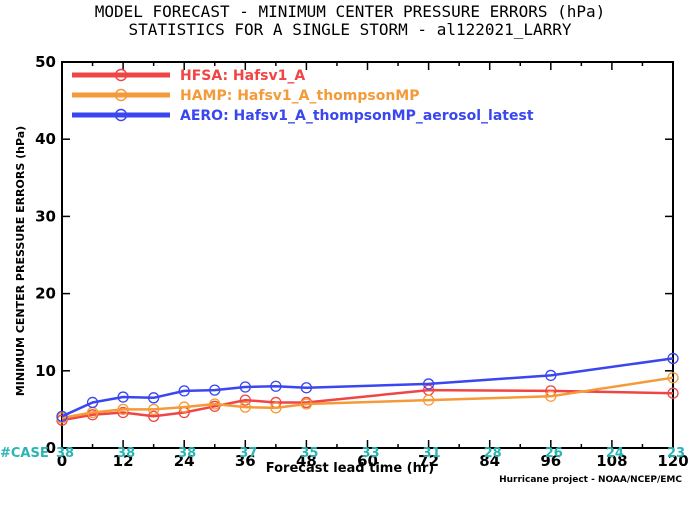 This screenshot has height=506, width=700. What do you see at coordinates (493, 453) in the screenshot?
I see `case-count: 28` at bounding box center [493, 453].